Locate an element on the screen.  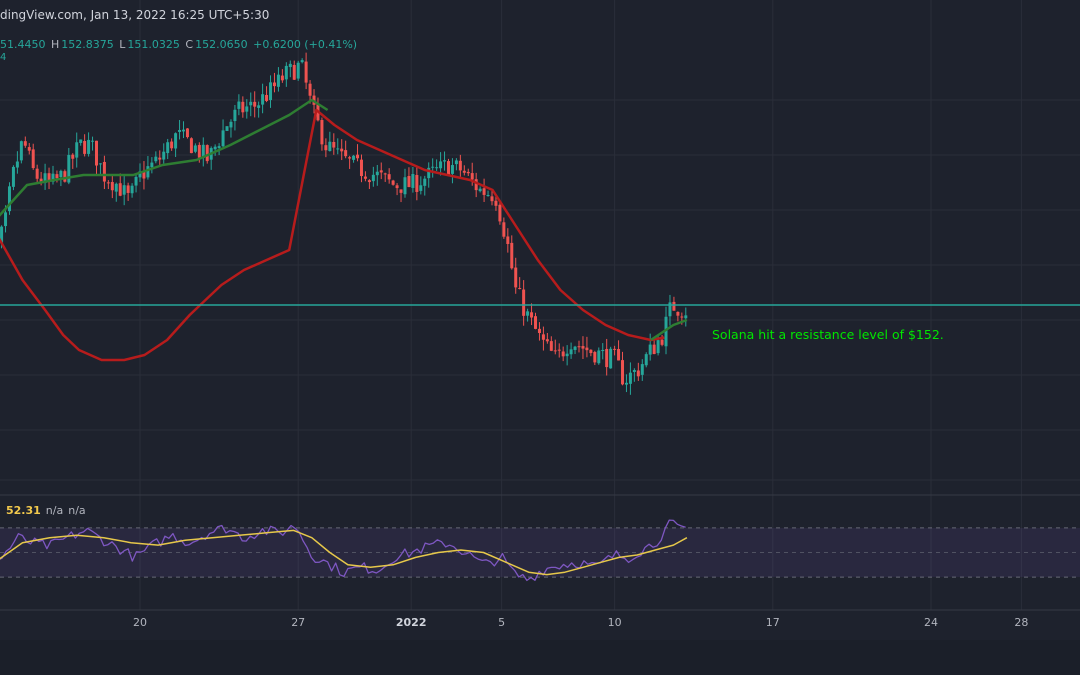
x-tick-label: 27 is located at coordinates (298, 622).